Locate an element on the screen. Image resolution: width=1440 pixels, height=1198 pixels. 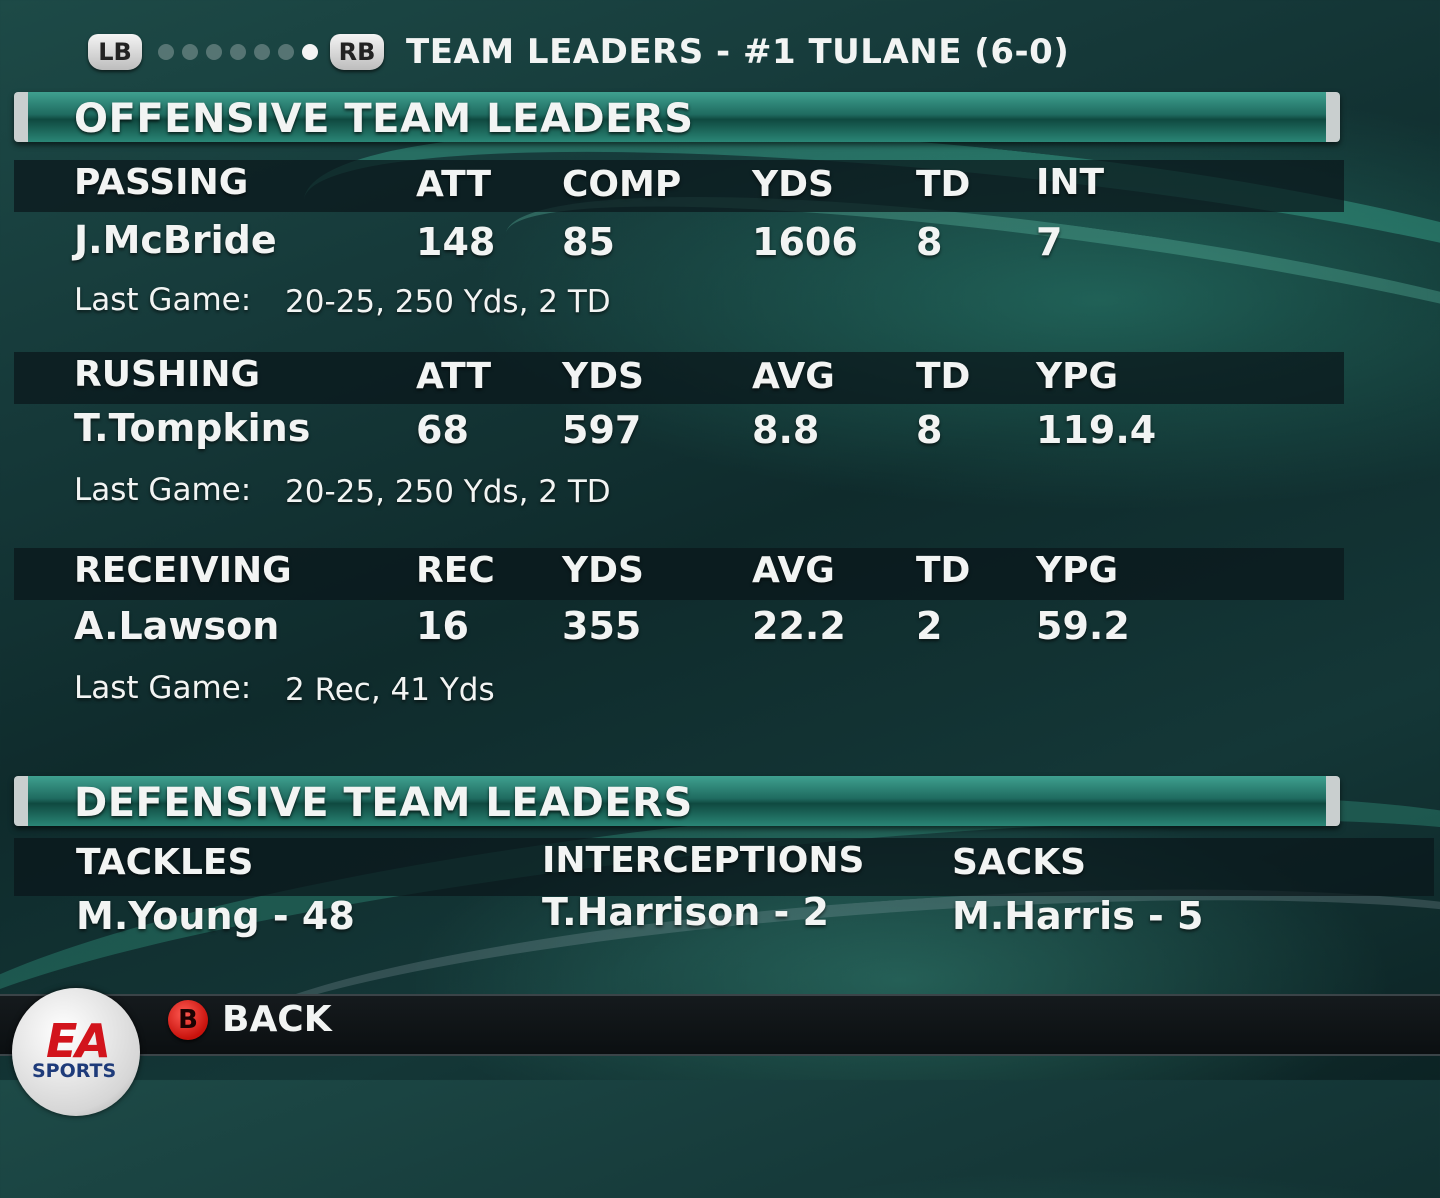
rushing-avg-value: 8.8 is located at coordinates (786, 430).